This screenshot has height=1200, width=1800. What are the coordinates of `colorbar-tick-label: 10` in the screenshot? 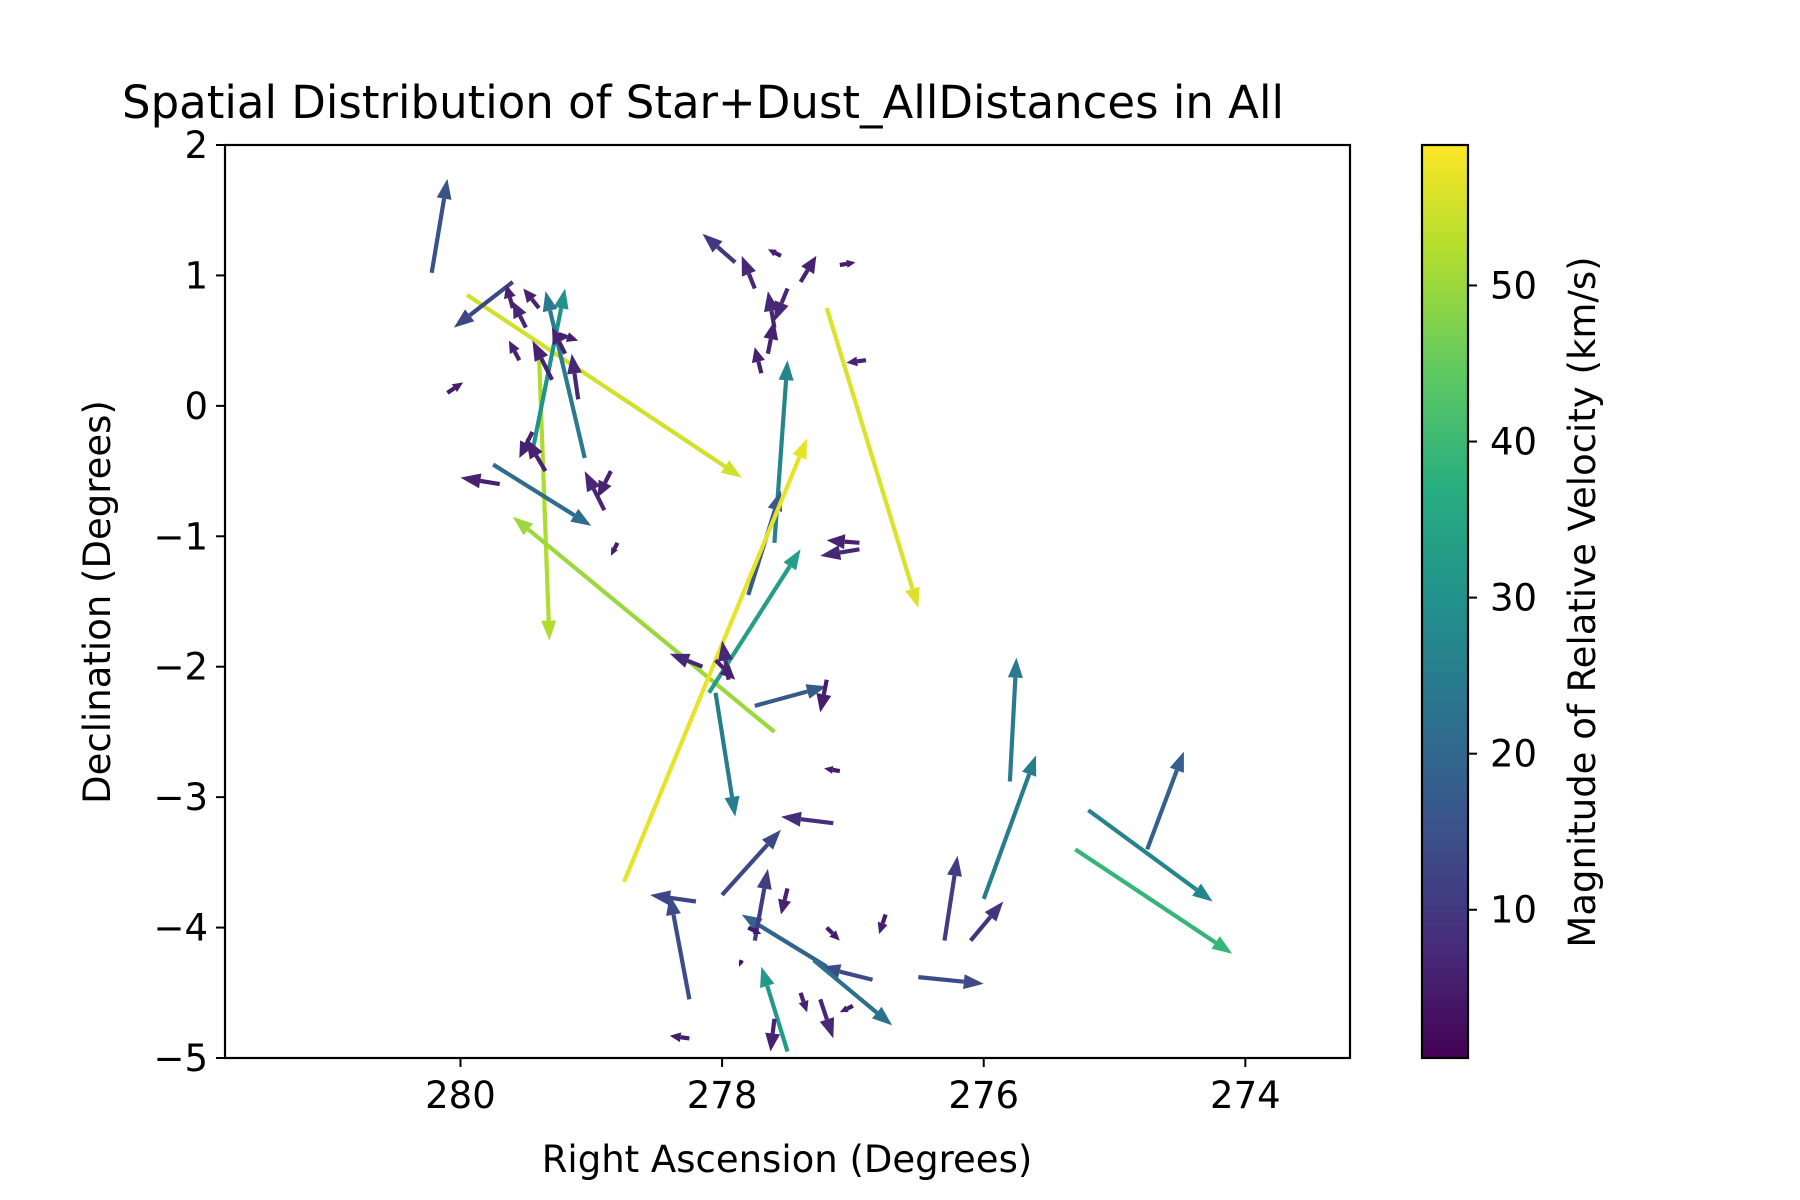 It's located at (1513, 910).